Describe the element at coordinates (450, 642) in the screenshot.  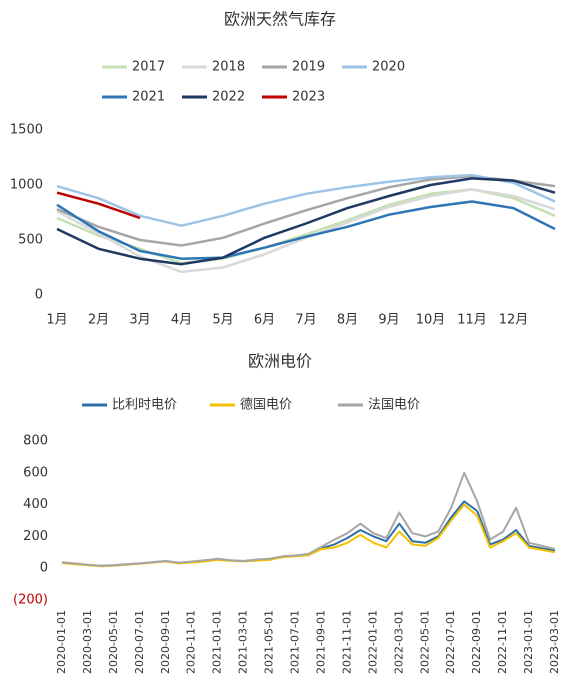
I see `x-tick-label: 2022-07-01` at that location.